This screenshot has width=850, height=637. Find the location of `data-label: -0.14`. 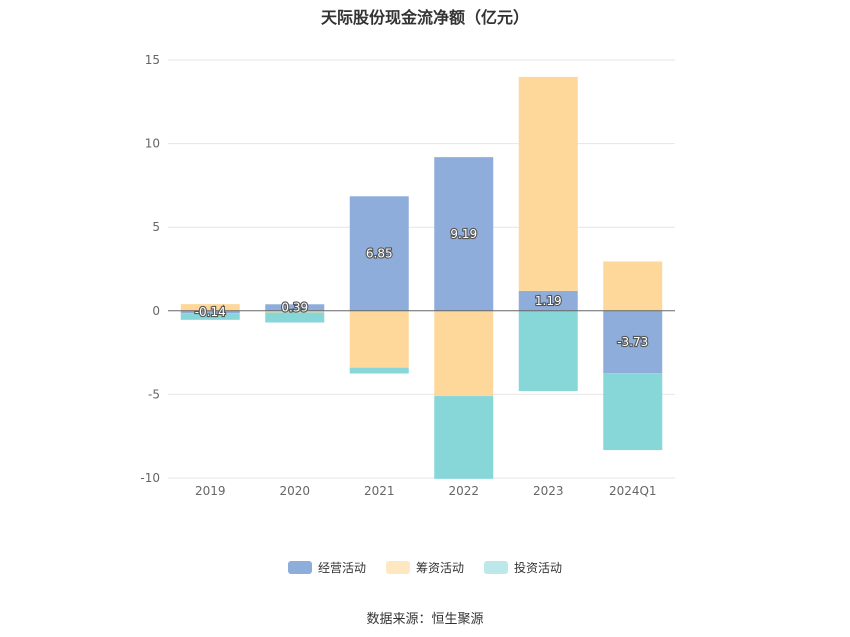

data-label: -0.14 is located at coordinates (210, 312).